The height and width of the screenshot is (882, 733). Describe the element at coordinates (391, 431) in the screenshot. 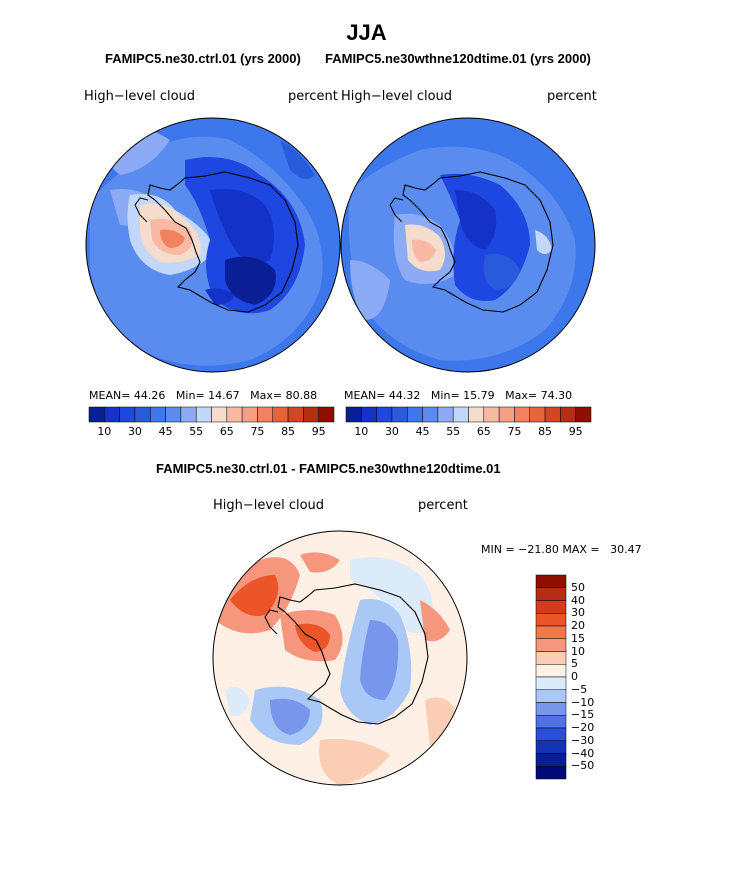

I see `right-colorbar-tick-label: 30` at that location.